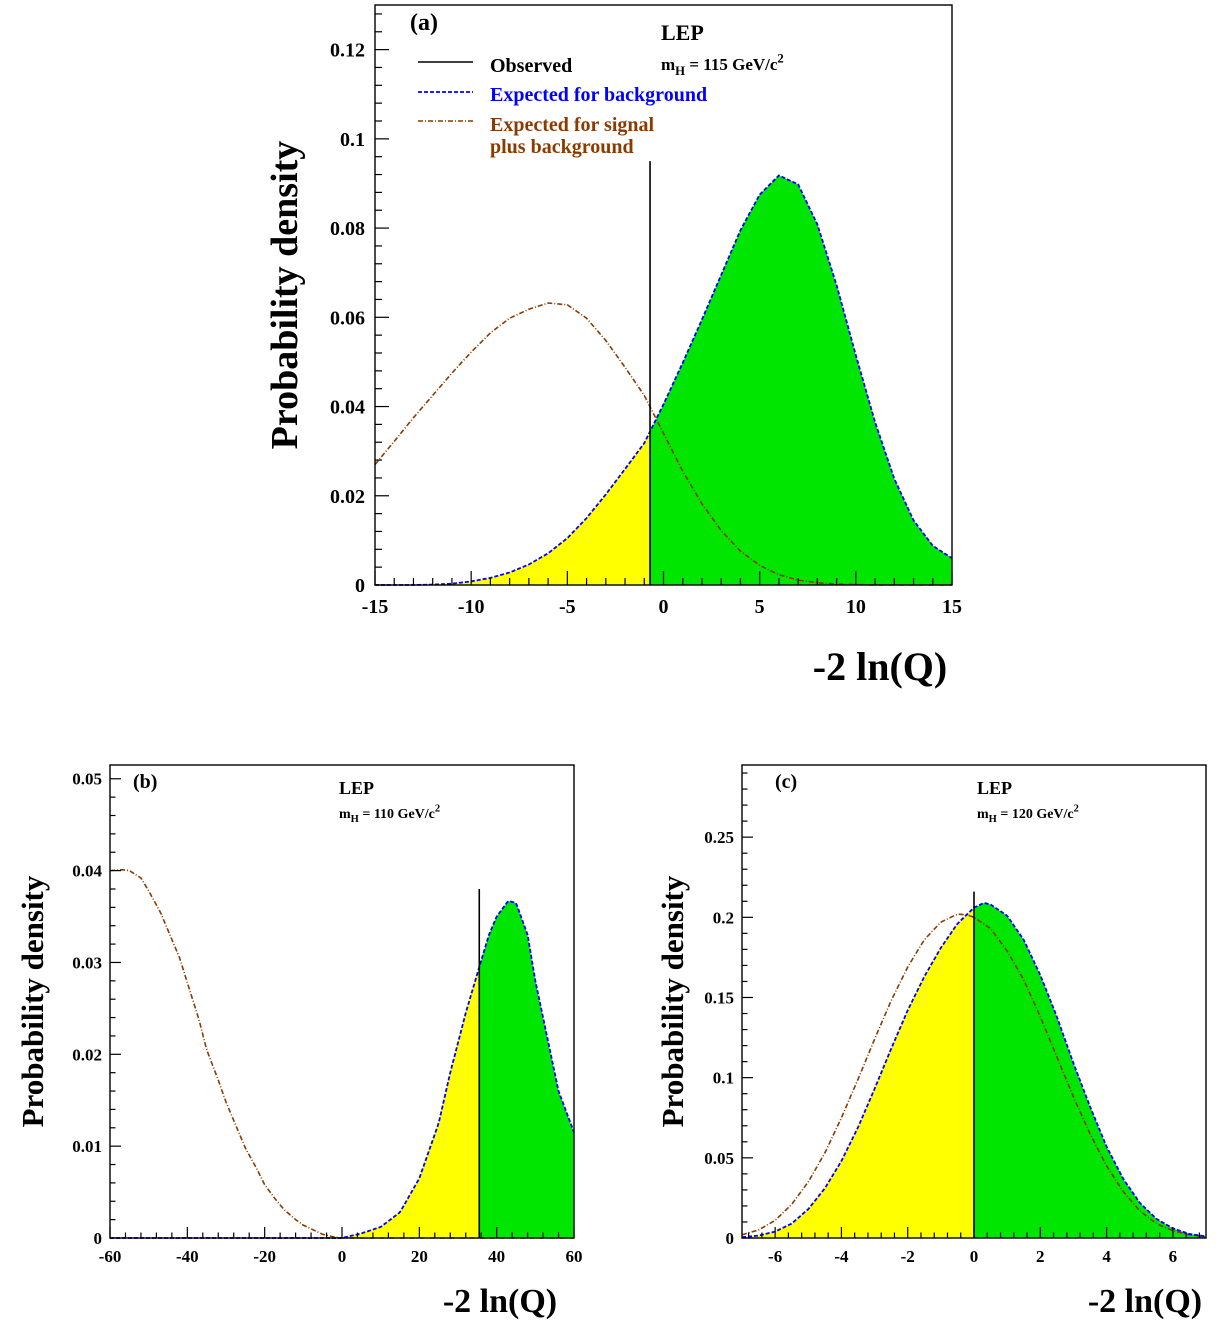 The width and height of the screenshot is (1220, 1320). Describe the element at coordinates (760, 607) in the screenshot. I see `x-tick-label: 5` at that location.